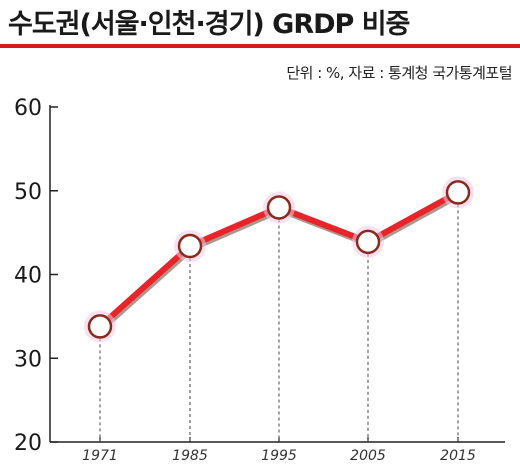 The image size is (520, 464). What do you see at coordinates (368, 456) in the screenshot?
I see `x-tick-label: 2005` at bounding box center [368, 456].